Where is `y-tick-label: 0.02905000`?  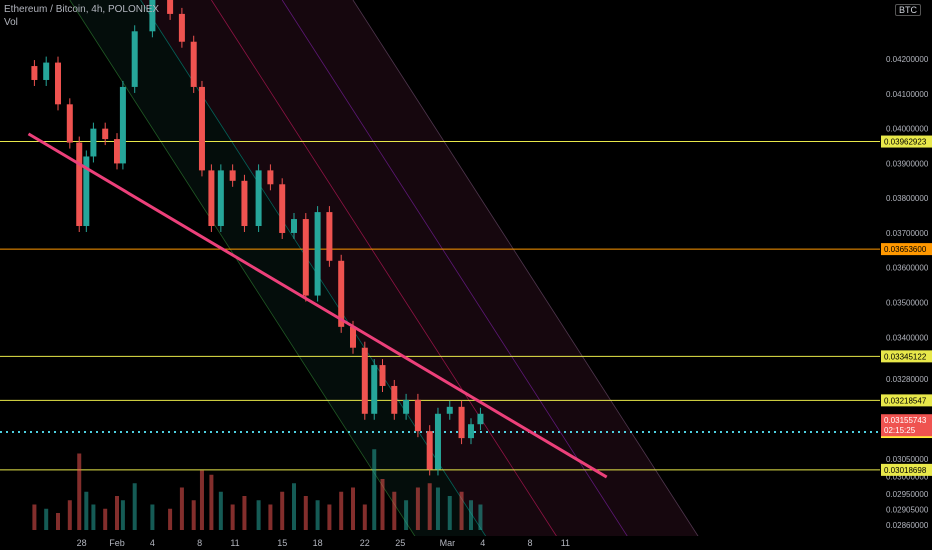
y-tick-label: 0.02905000 is located at coordinates (907, 509).